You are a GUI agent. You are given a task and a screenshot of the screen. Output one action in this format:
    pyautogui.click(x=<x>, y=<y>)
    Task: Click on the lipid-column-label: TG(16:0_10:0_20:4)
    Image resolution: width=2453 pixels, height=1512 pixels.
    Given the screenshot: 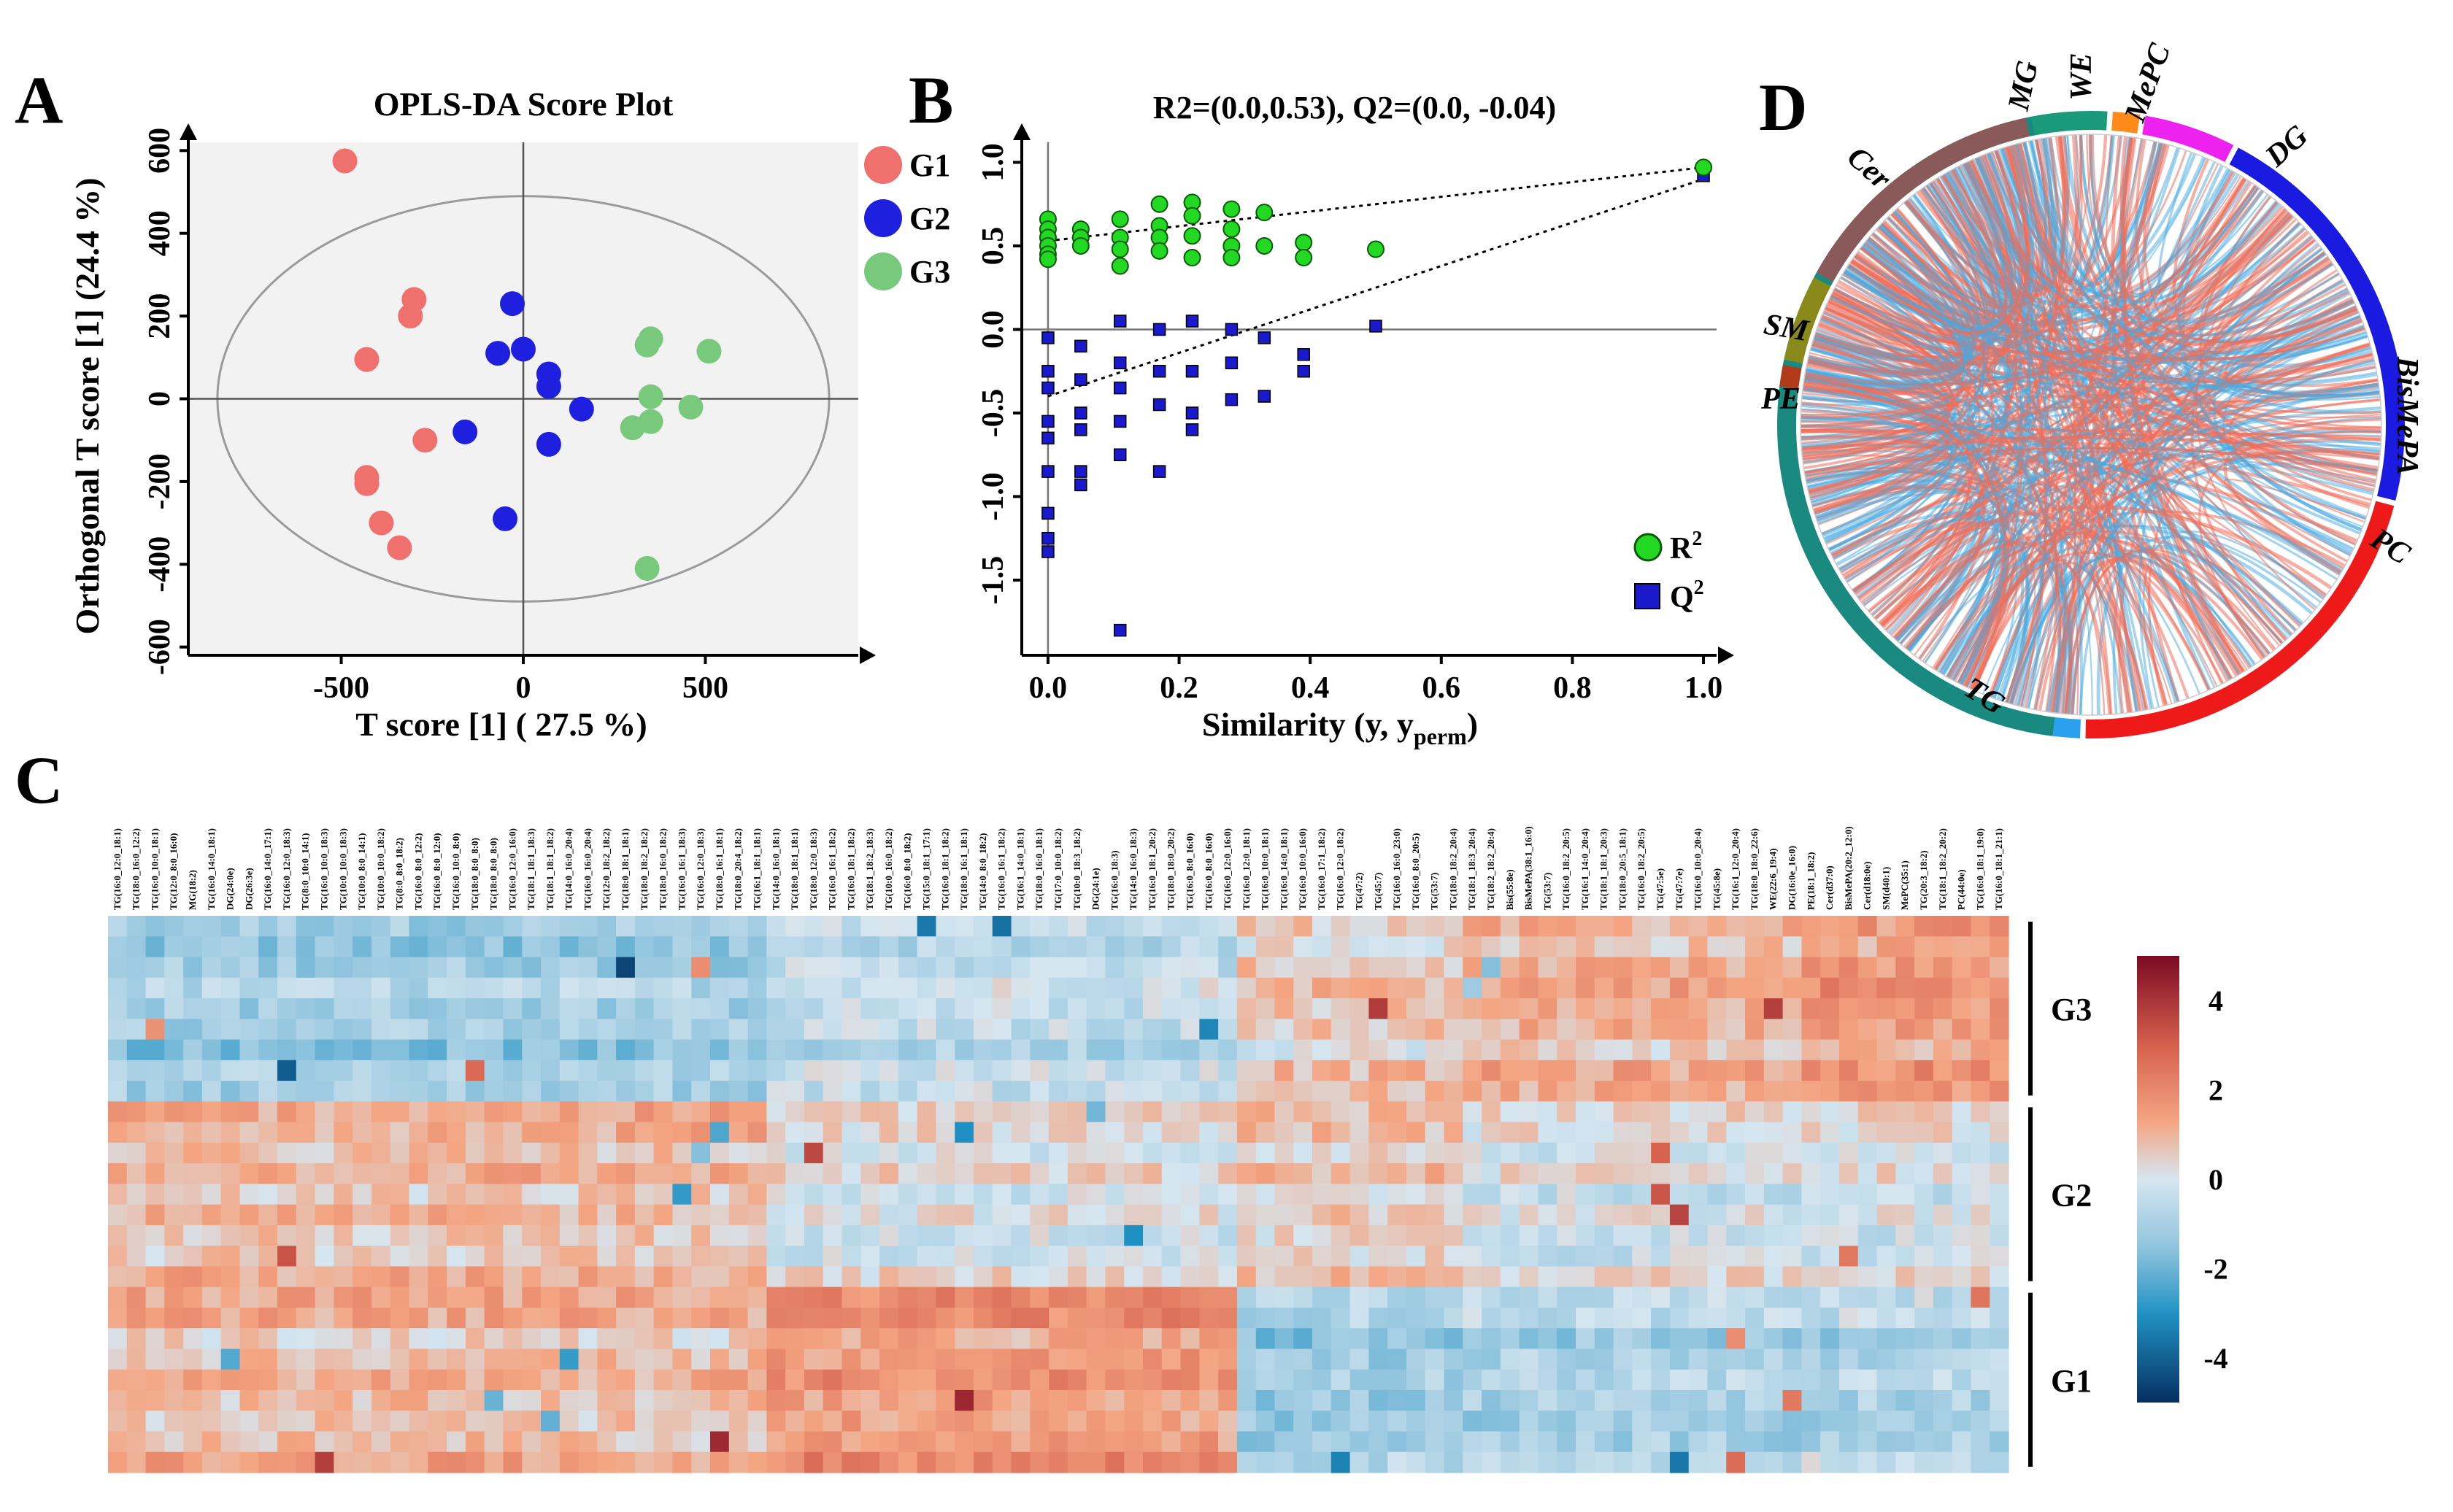 What is the action you would take?
    pyautogui.click(x=1698, y=869)
    